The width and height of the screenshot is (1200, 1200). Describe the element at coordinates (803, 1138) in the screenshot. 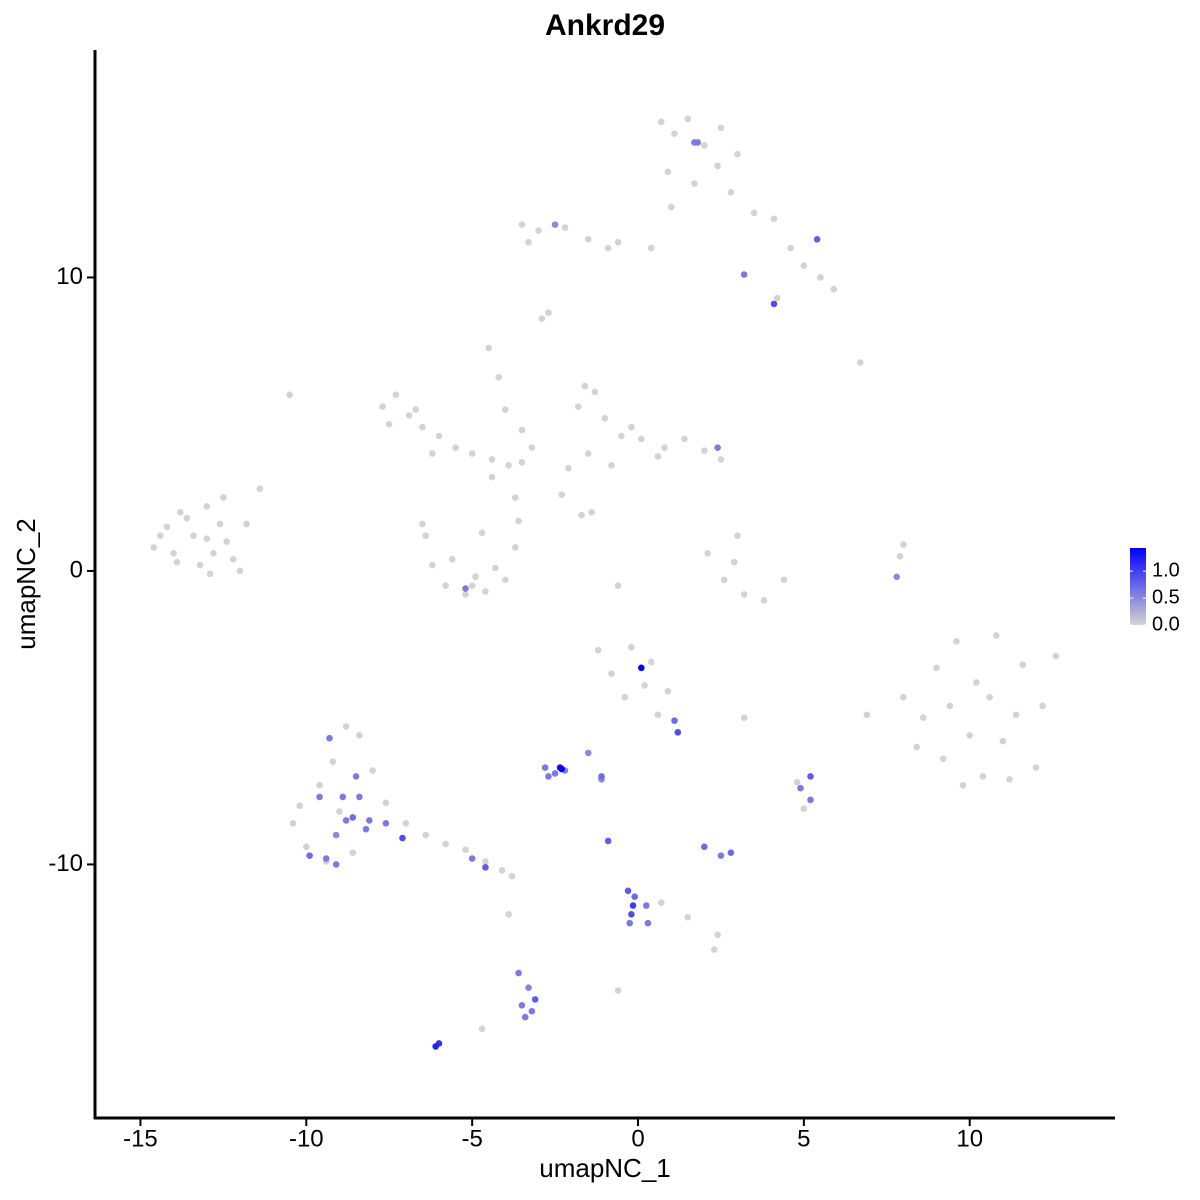

I see `x-tick-label: 5` at that location.